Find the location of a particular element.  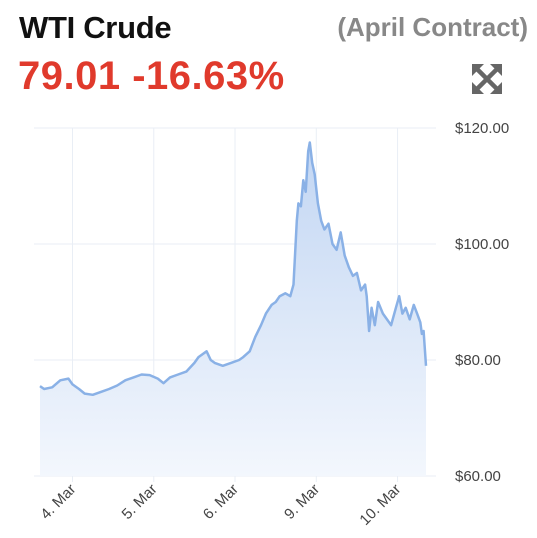

current-price: 79.01 is located at coordinates (69, 76).